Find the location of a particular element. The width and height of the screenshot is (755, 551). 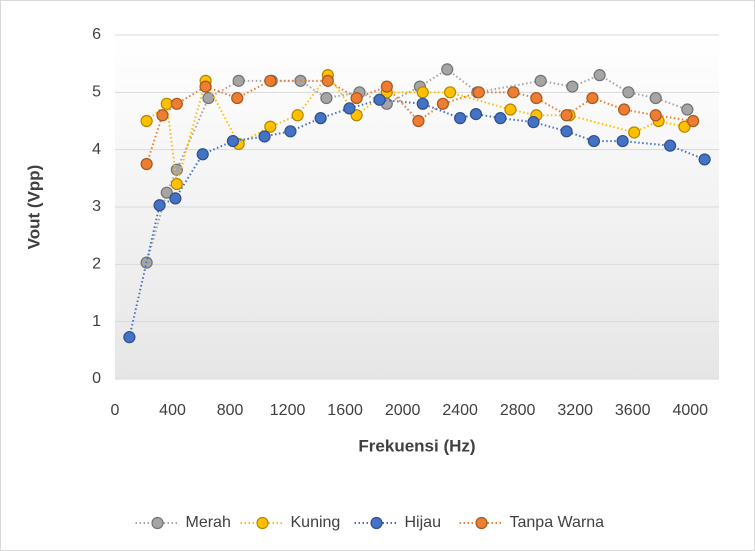

x-tick-label: 0 is located at coordinates (115, 410).